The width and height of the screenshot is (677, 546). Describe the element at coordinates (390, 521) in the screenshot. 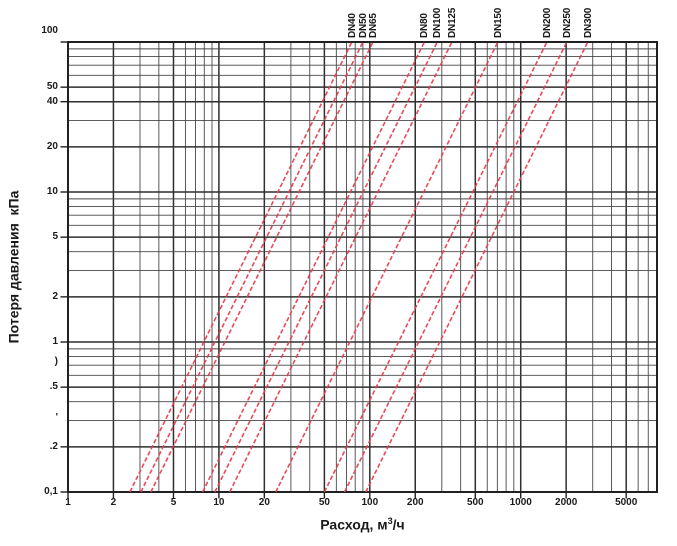

I see `x-axis-title-sup: 3` at that location.